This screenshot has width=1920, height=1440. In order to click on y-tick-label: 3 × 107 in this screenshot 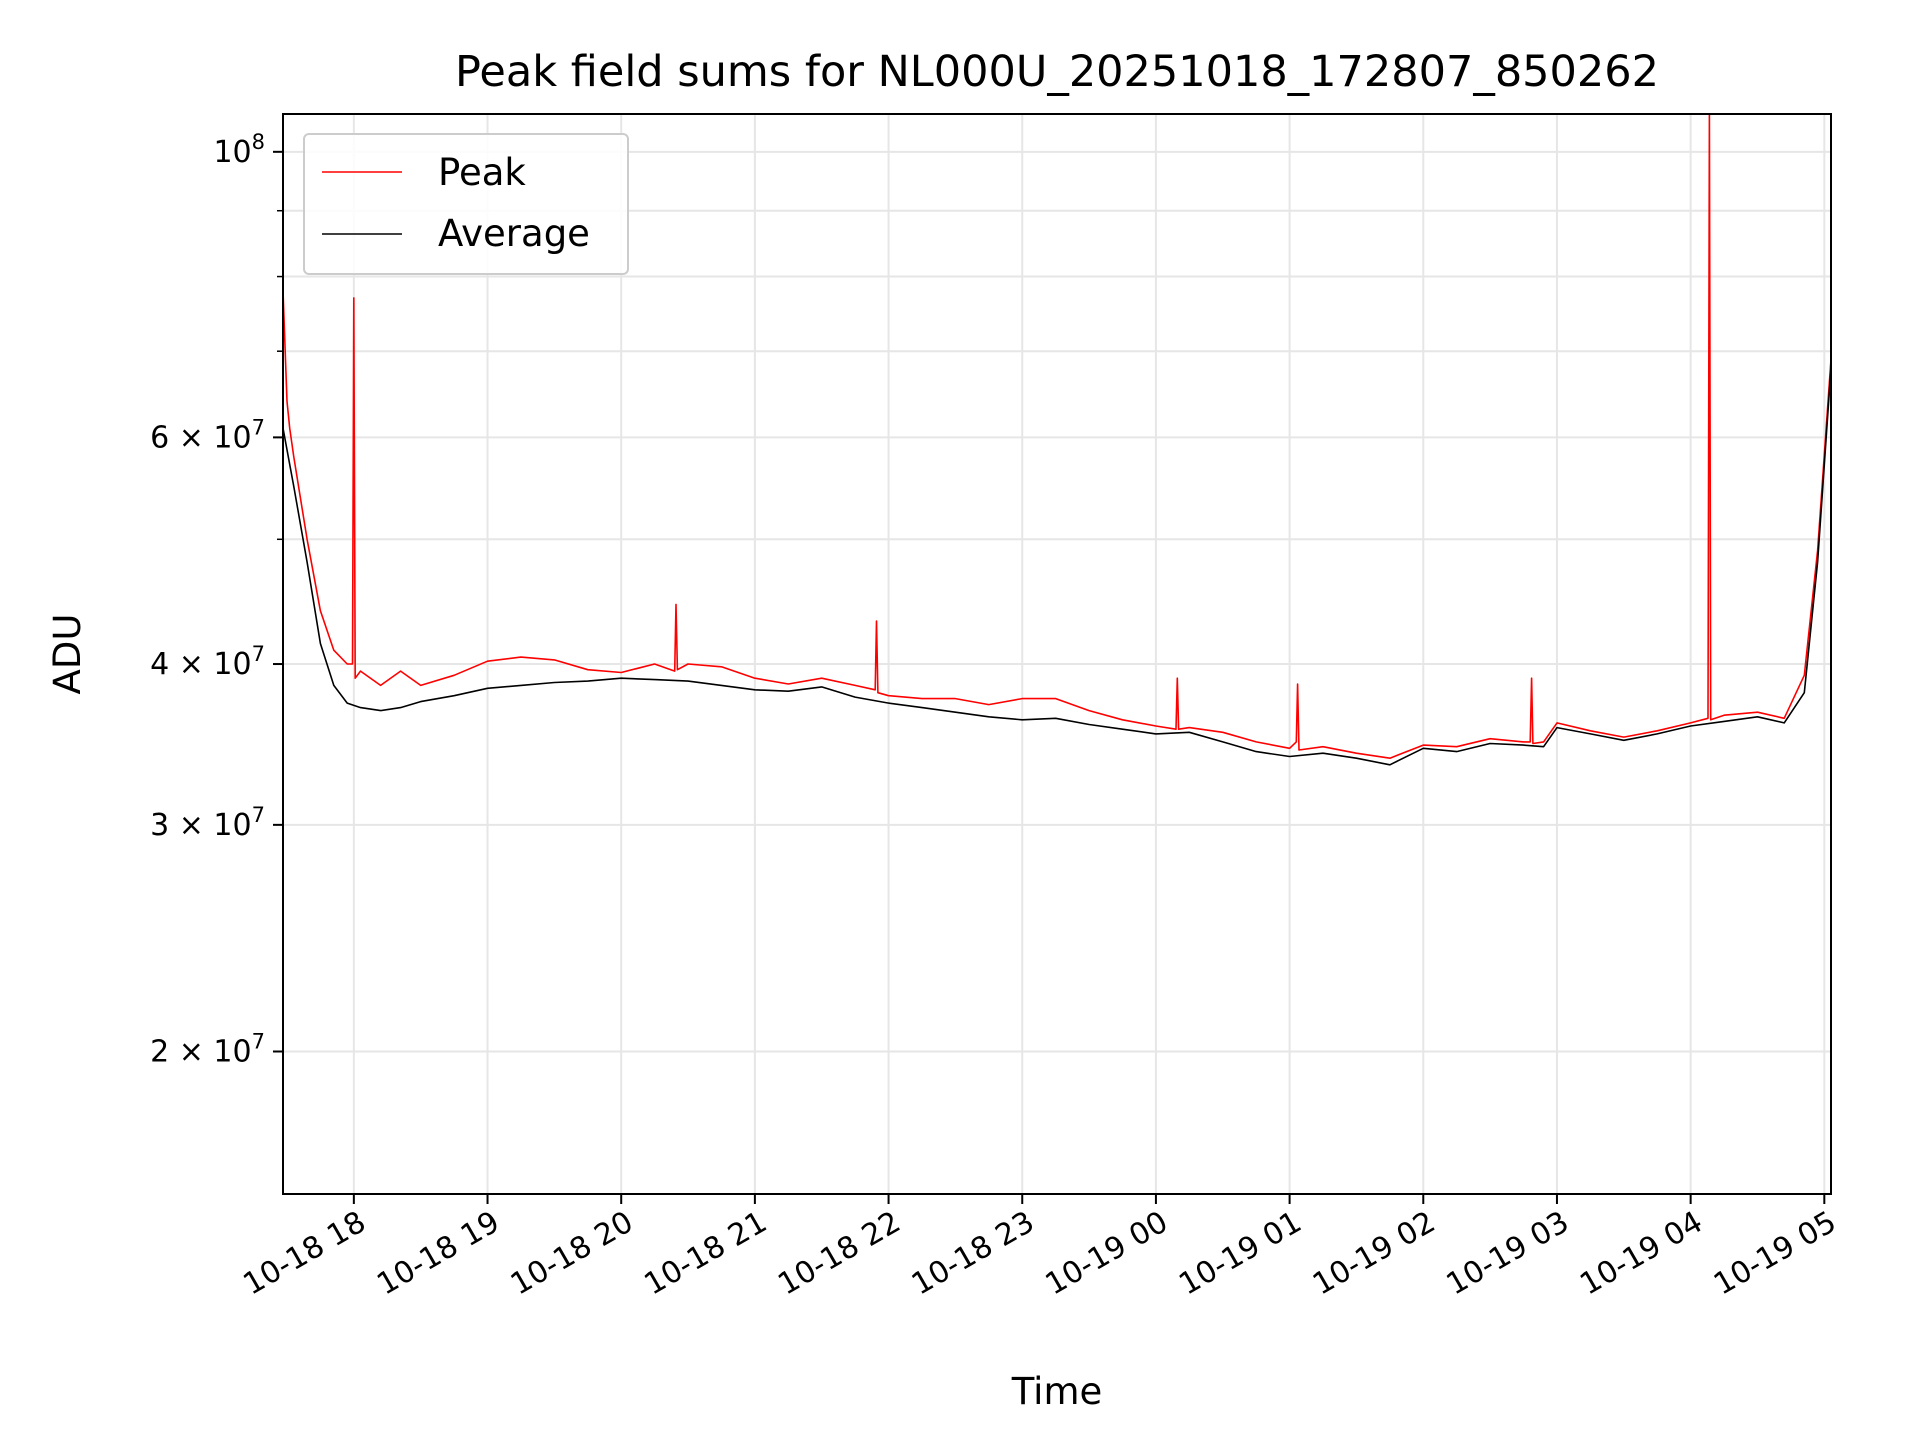, I will do `click(207, 823)`.